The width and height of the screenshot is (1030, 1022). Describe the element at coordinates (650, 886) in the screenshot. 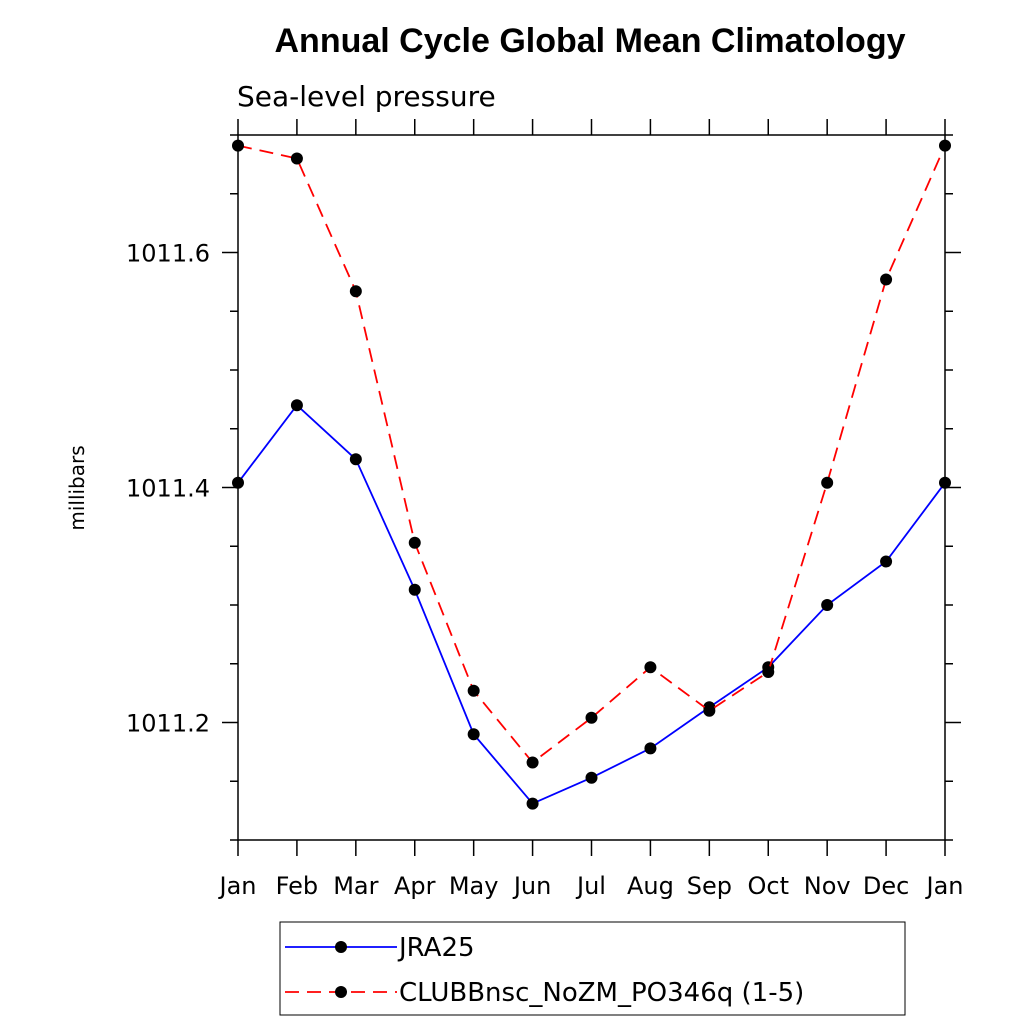

I see `x-tick-label: Aug` at that location.